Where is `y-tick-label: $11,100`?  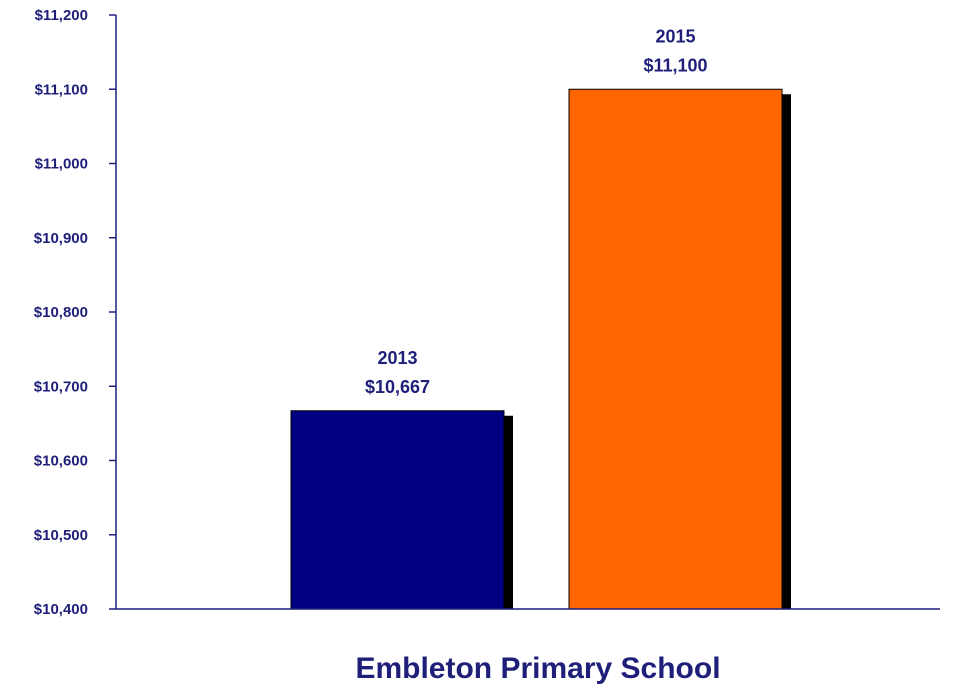 y-tick-label: $11,100 is located at coordinates (61, 89).